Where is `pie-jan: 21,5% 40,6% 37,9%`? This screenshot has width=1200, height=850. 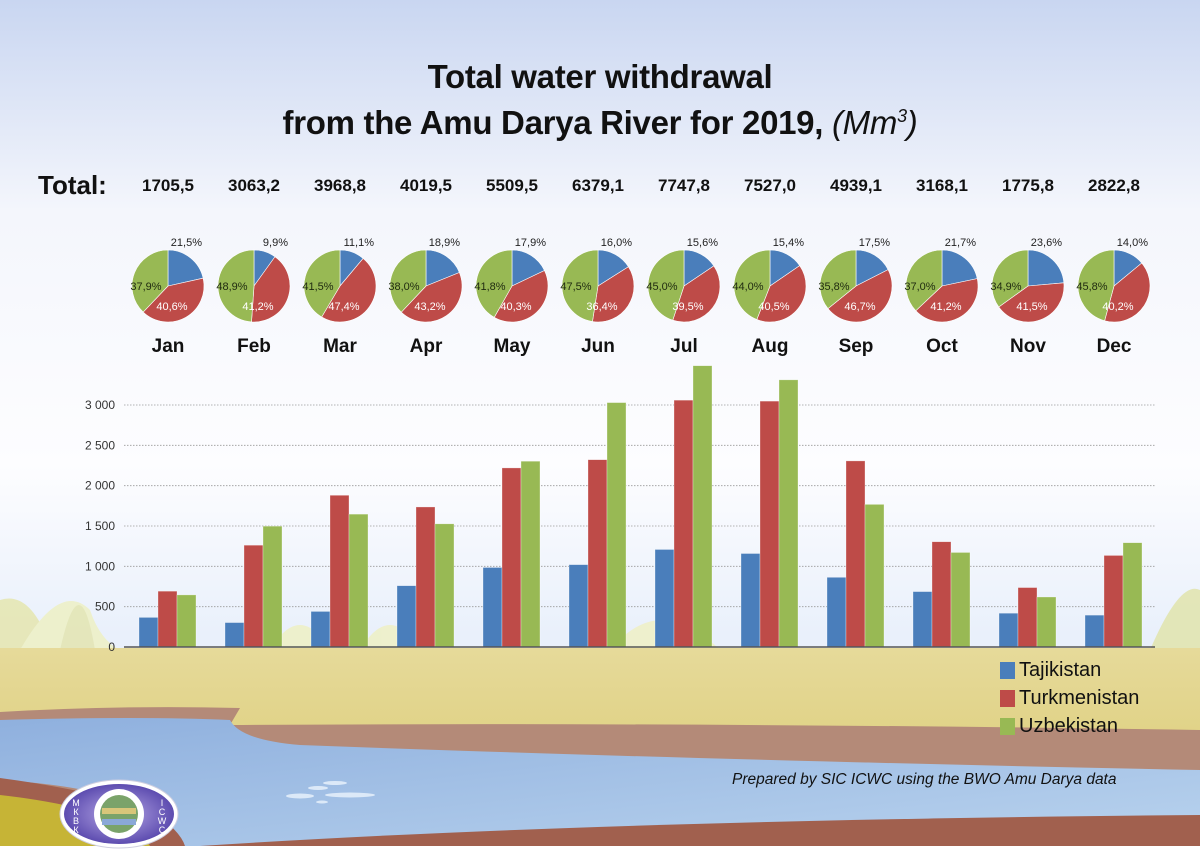
pie-jan: 21,5% 40,6% 37,9% is located at coordinates (167, 280).